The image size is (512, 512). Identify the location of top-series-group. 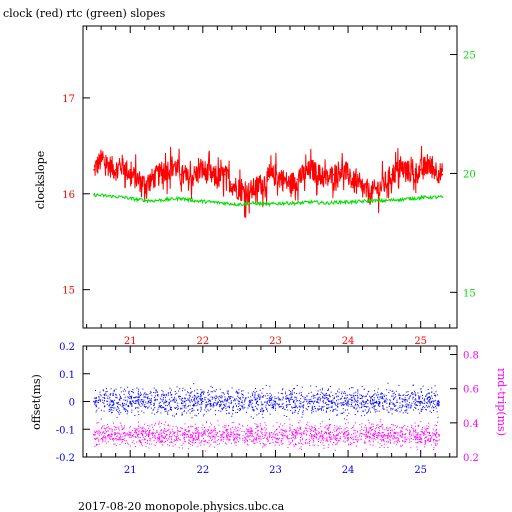
(268, 182).